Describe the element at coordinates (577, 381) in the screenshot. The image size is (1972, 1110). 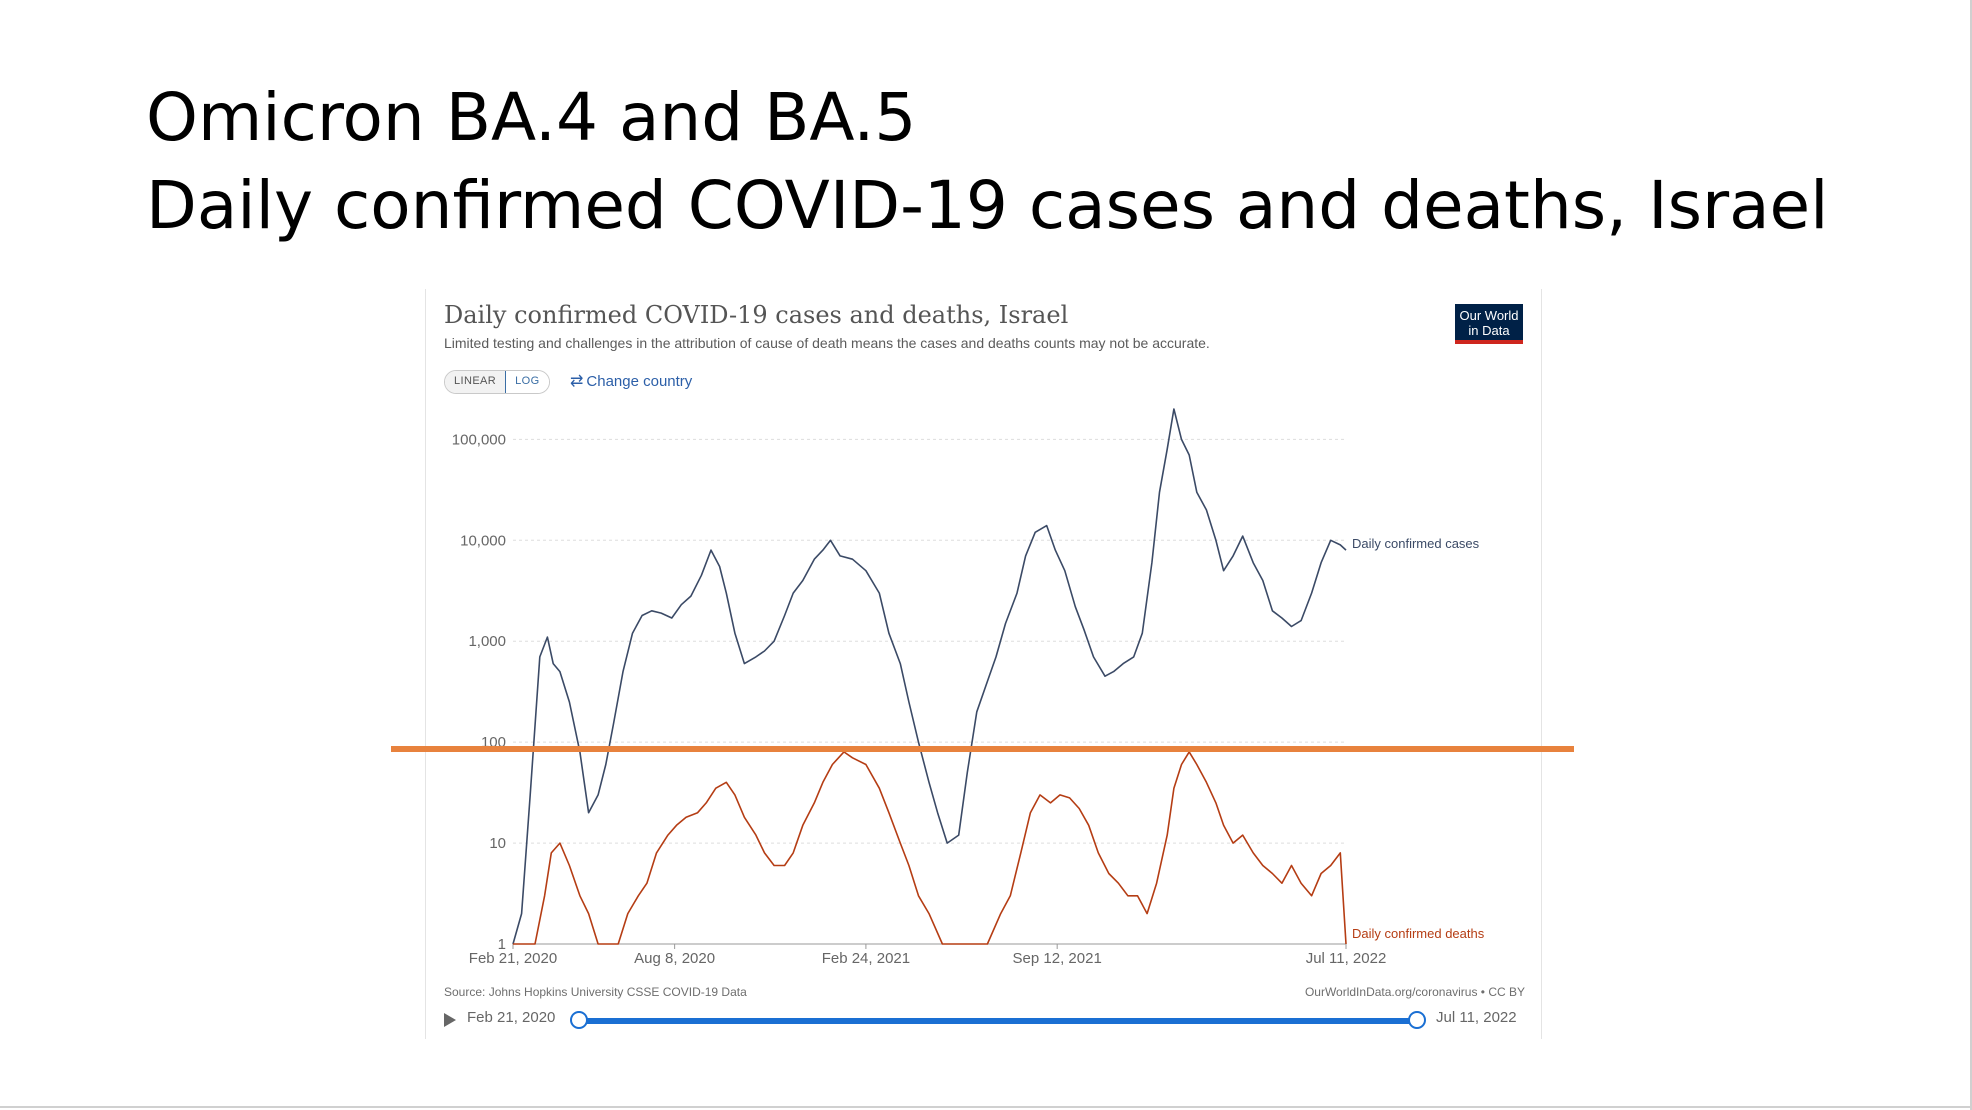
I see `swap-arrows-icon: ⇄` at that location.